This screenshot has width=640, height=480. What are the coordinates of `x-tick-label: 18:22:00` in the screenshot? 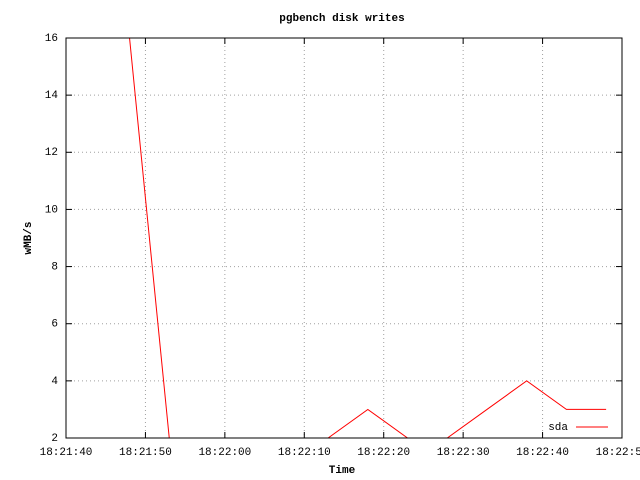 It's located at (224, 453).